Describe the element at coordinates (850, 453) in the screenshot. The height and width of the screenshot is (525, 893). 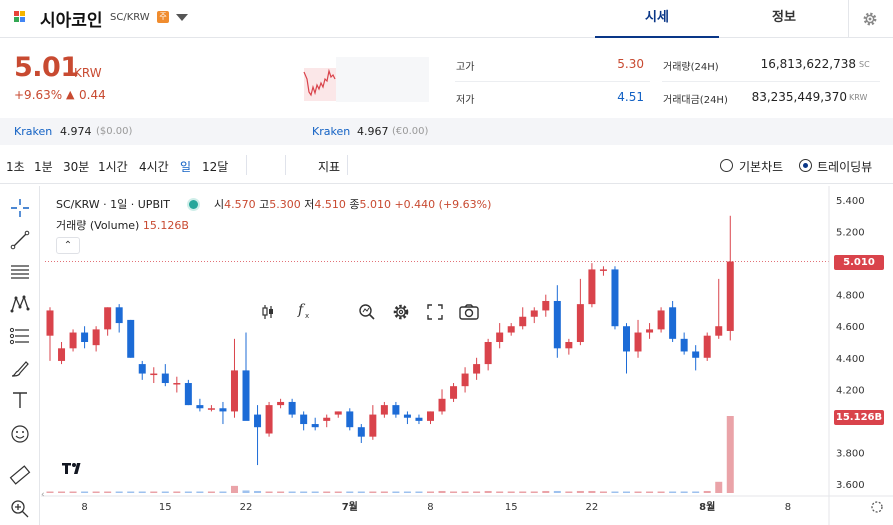
I see `price-tick-label: 3.800` at that location.